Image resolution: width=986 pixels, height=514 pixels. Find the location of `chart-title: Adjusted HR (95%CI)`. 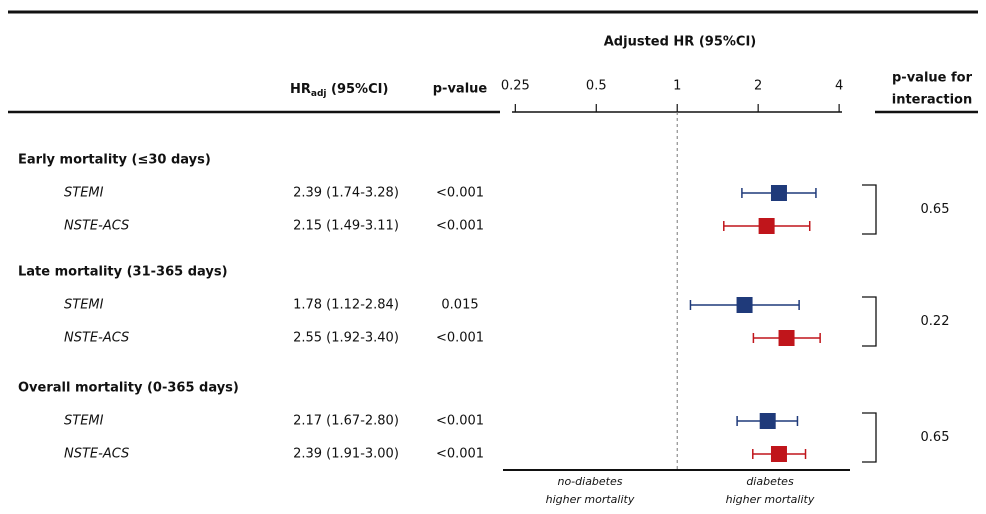

chart-title: Adjusted HR (95%CI) is located at coordinates (680, 42).